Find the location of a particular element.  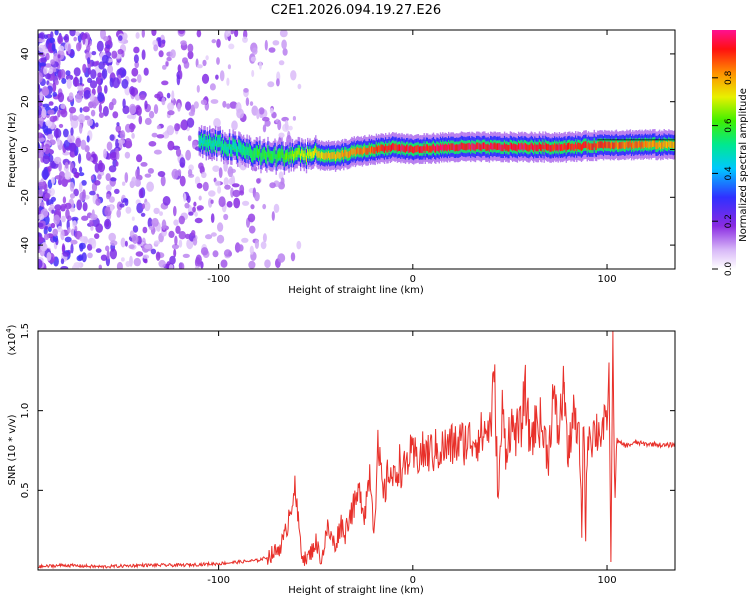

snr-multiplier: (x104) is located at coordinates (11, 339).